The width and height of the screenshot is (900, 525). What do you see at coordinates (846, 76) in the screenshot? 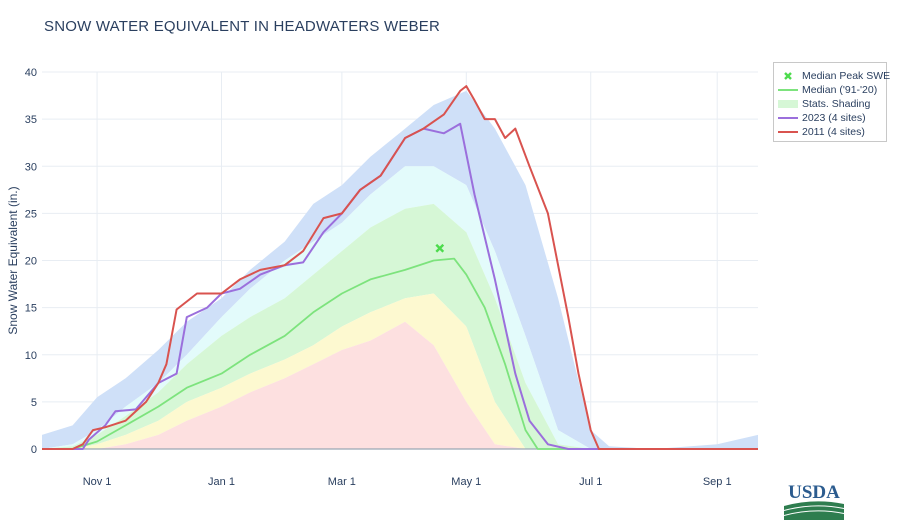
I see `legend-label: Median Peak SWE` at bounding box center [846, 76].